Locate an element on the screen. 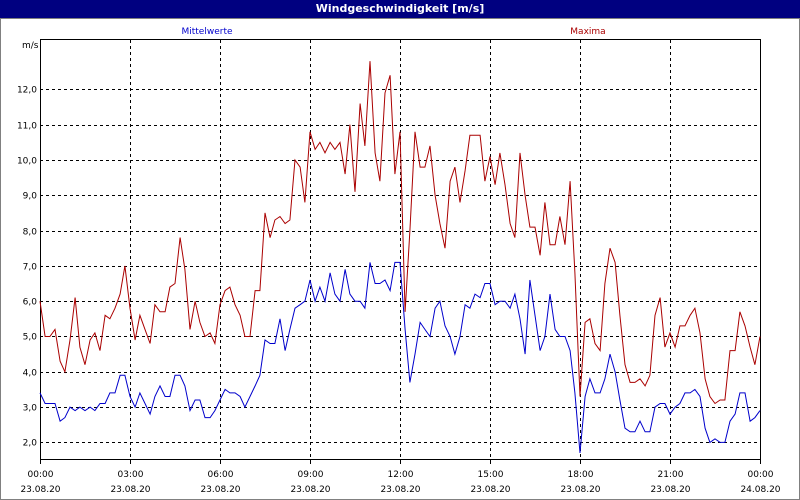 The height and width of the screenshot is (500, 800). y-tick-label: 9,0 is located at coordinates (30, 197).